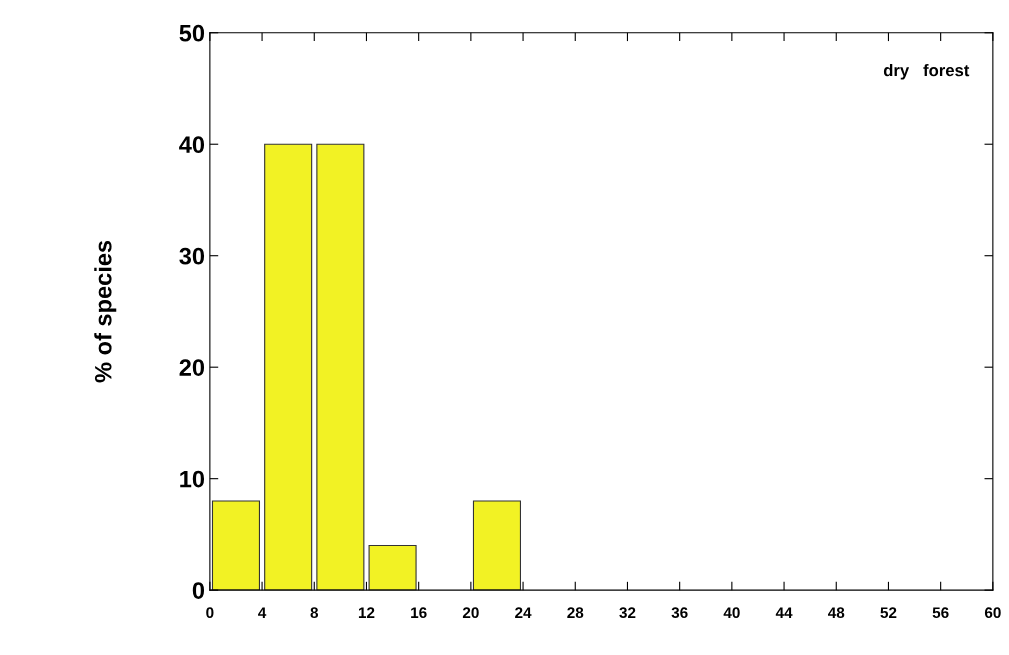 This screenshot has width=1009, height=655. I want to click on y-tick-label: 40, so click(192, 145).